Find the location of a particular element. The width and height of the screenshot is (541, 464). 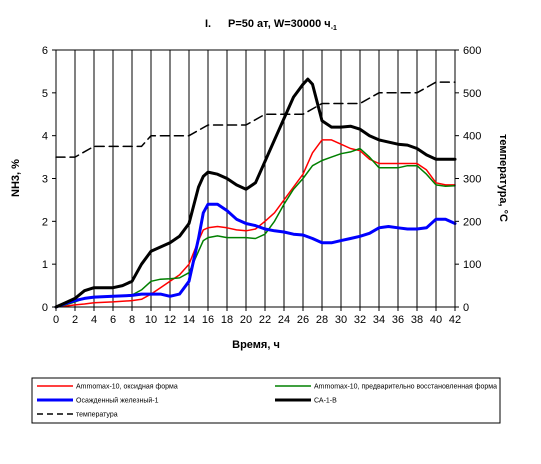

y-right-tick-label: 0 is located at coordinates (466, 308).